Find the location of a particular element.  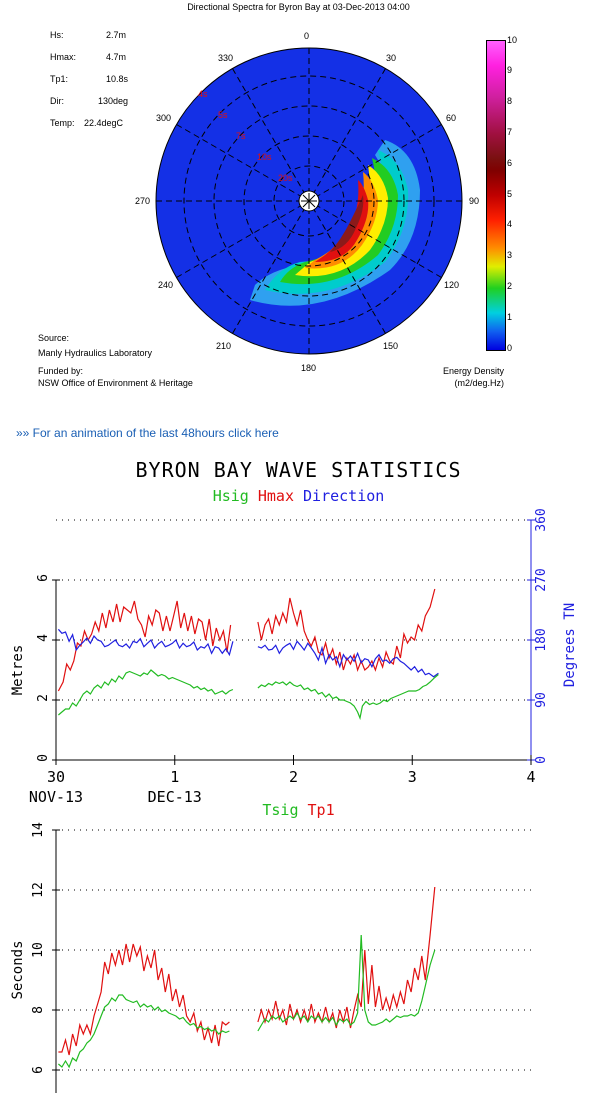

colorbar-tick-1: 1 is located at coordinates (510, 317).